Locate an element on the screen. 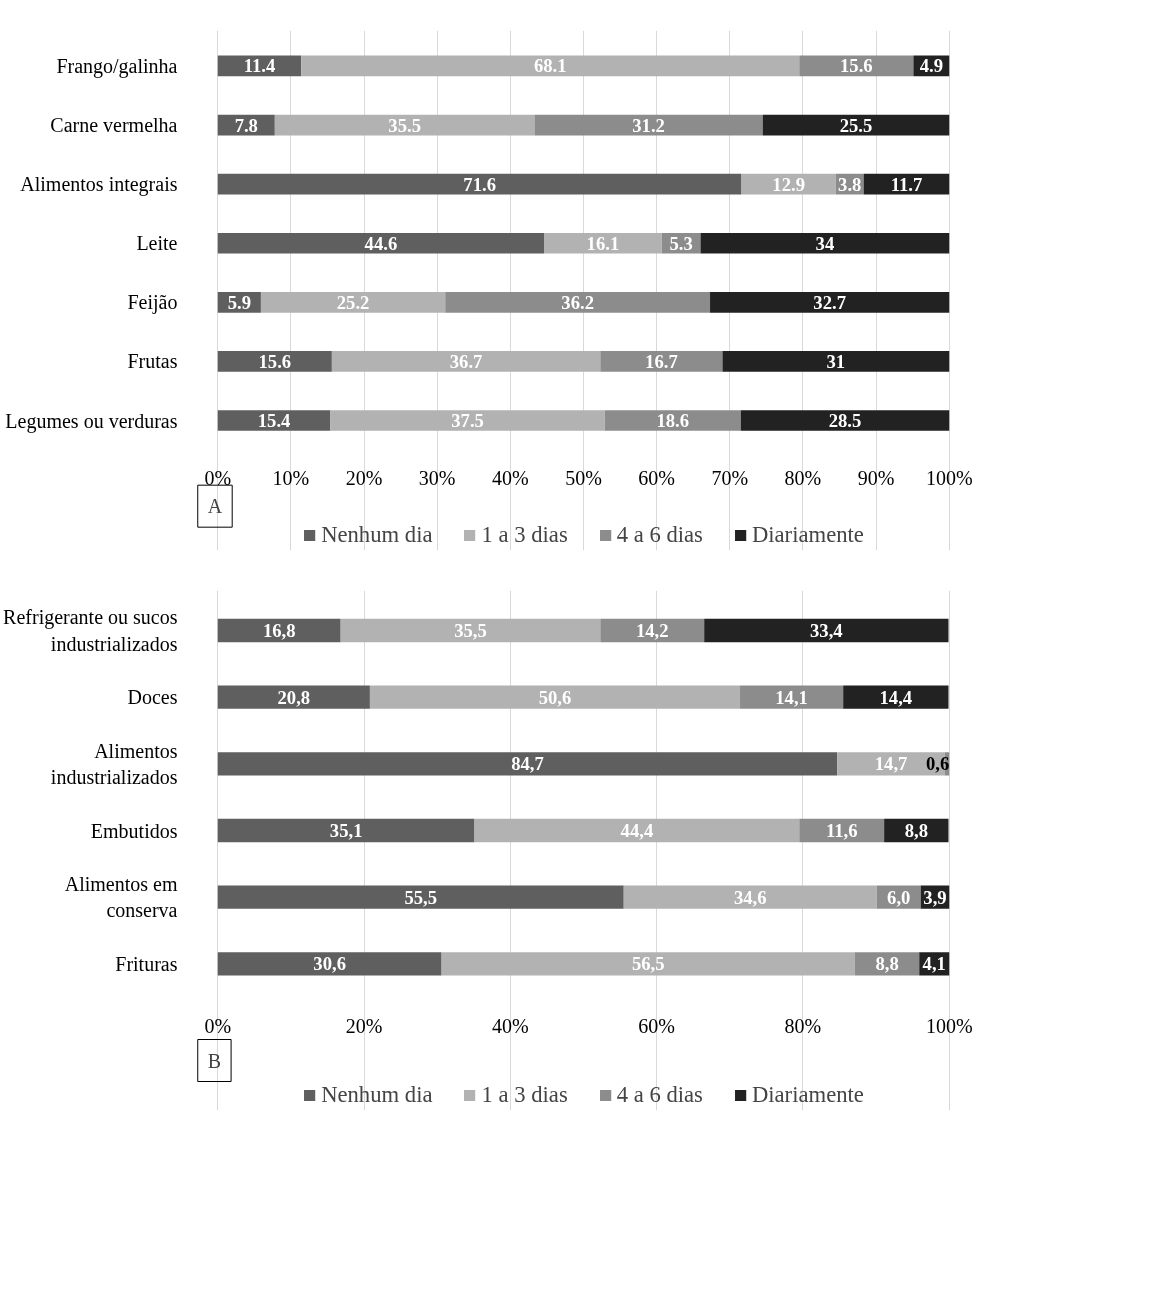  data-label: 30,6 is located at coordinates (330, 964).